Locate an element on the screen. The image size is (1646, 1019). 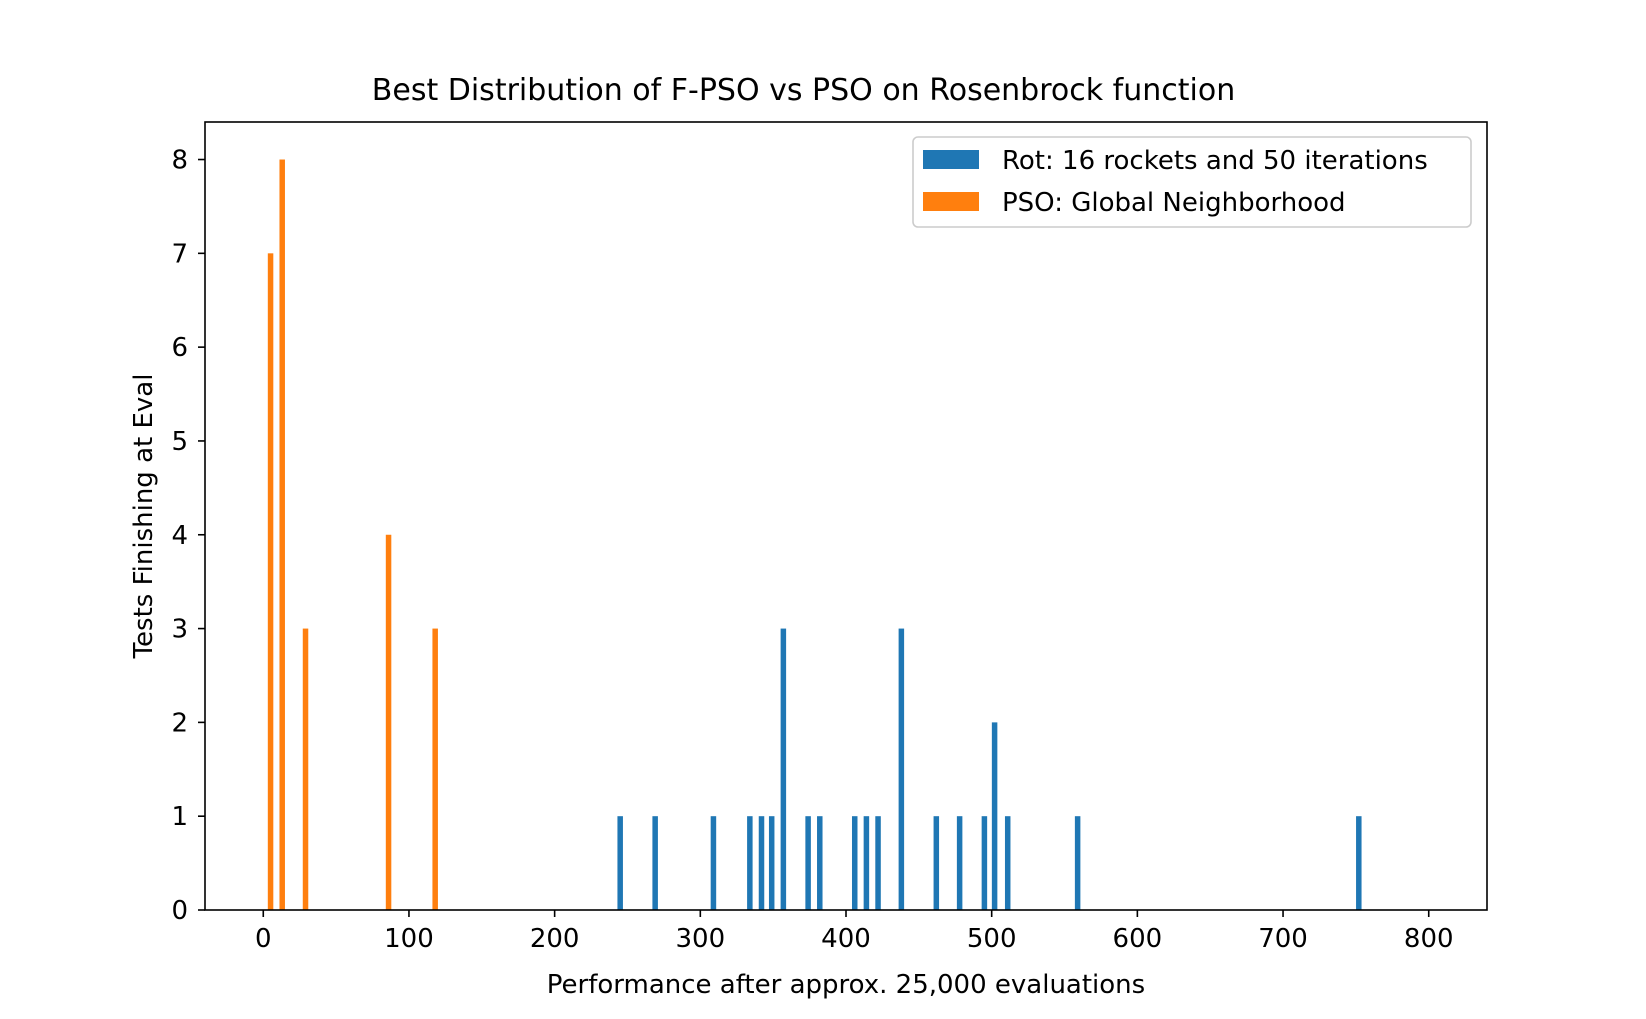
y-tick-label: 3 is located at coordinates (179, 630).